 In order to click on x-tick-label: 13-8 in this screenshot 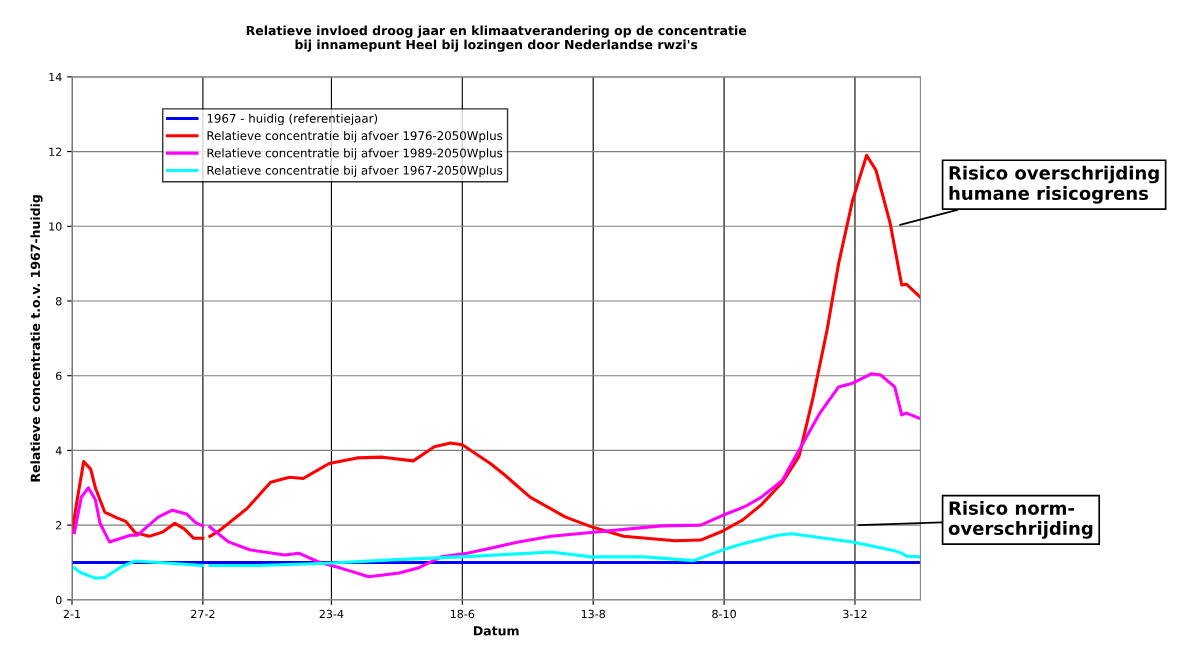, I will do `click(593, 614)`.